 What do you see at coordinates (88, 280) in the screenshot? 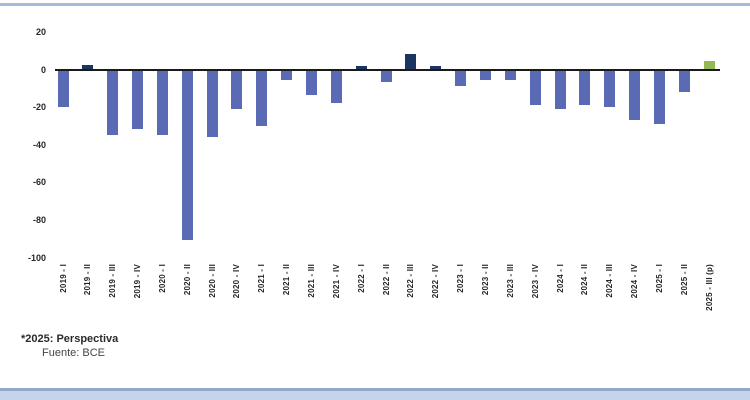
I see `x-axis-tick-label: 2019 - II` at bounding box center [88, 280].